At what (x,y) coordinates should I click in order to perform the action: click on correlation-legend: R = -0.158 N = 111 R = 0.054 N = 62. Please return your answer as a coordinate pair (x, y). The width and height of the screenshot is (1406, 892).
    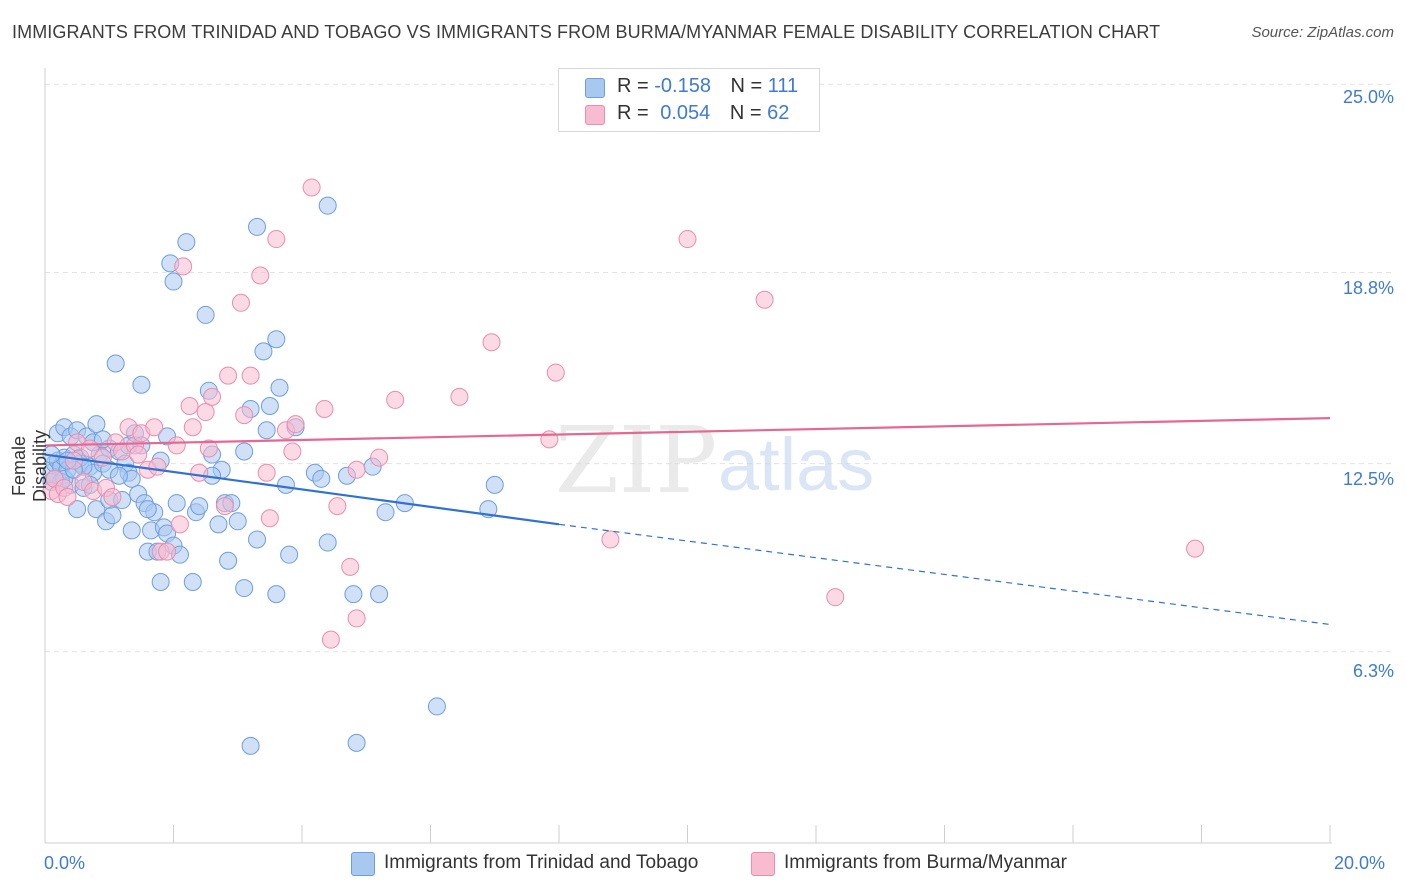
    Looking at the image, I should click on (689, 100).